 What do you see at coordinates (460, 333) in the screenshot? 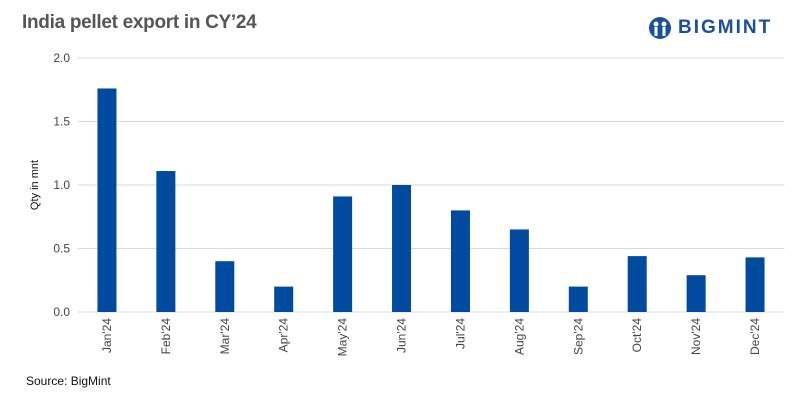
I see `x-tick-label: Jul'24` at bounding box center [460, 333].